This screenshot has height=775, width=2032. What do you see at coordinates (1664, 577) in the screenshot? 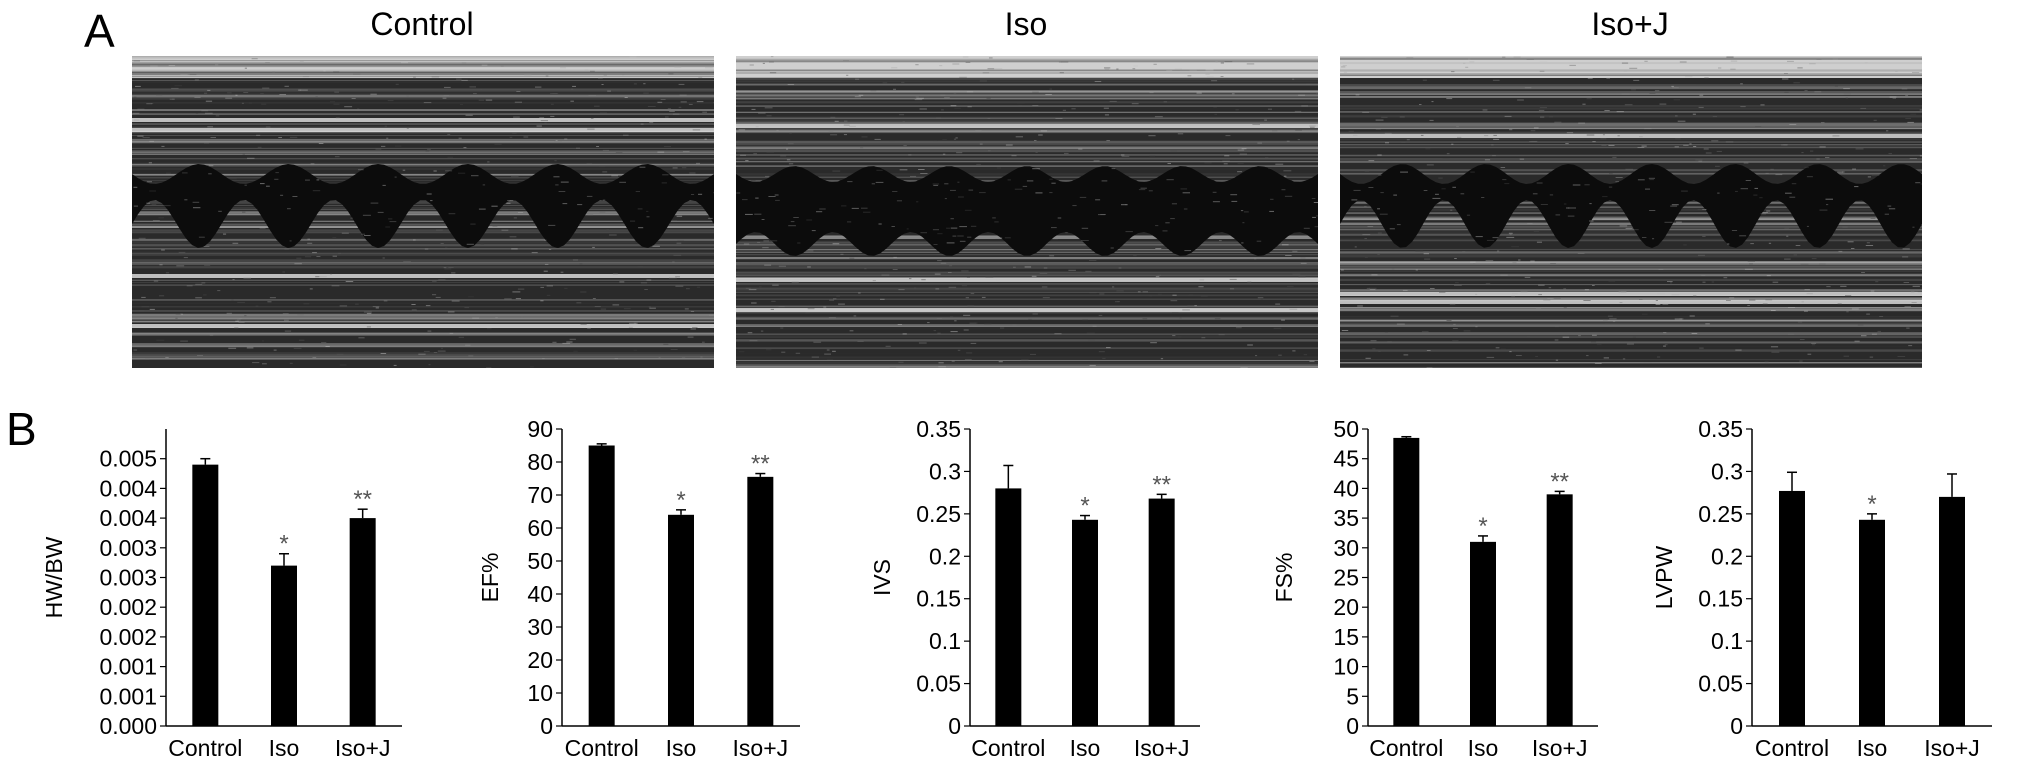
I see `y-axis-label: LVPW` at bounding box center [1664, 577].